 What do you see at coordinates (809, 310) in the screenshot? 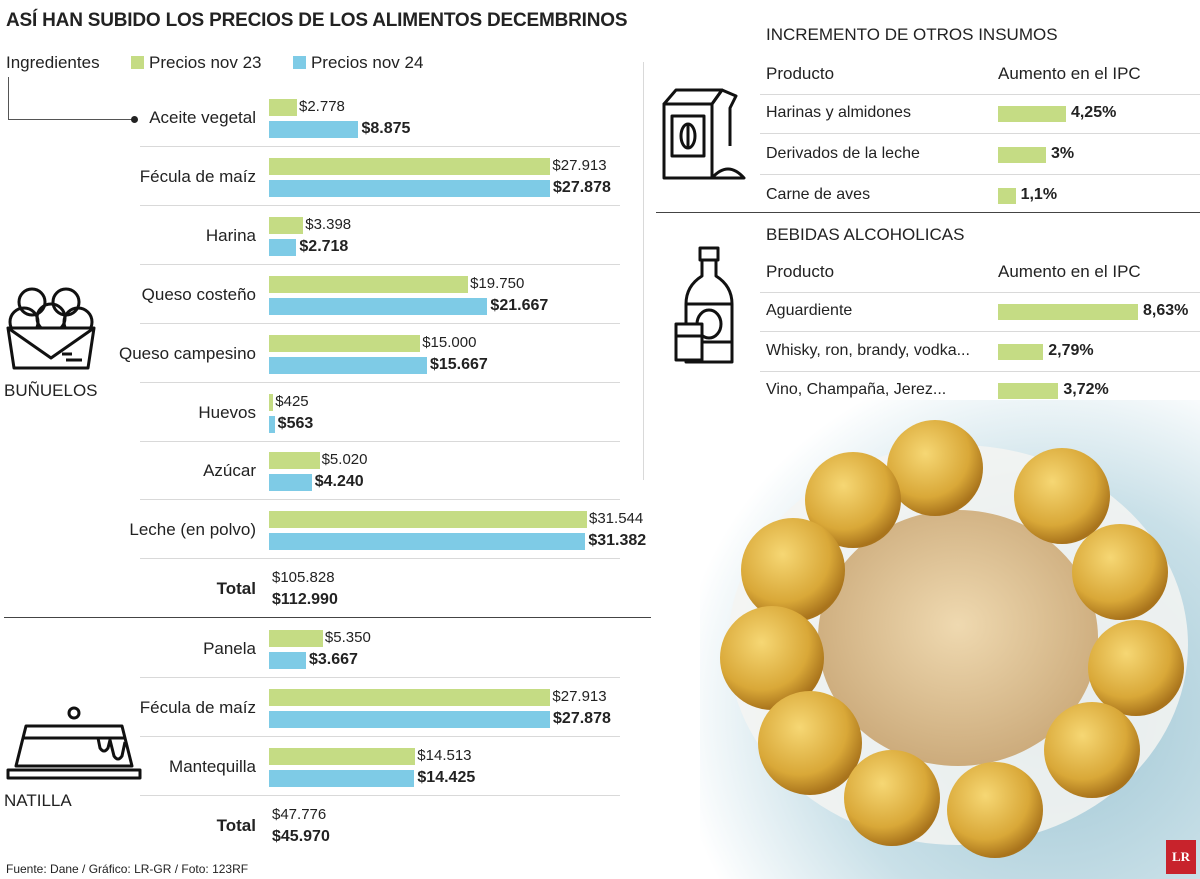
I see `ipc-category-label: Aguardiente` at bounding box center [809, 310].